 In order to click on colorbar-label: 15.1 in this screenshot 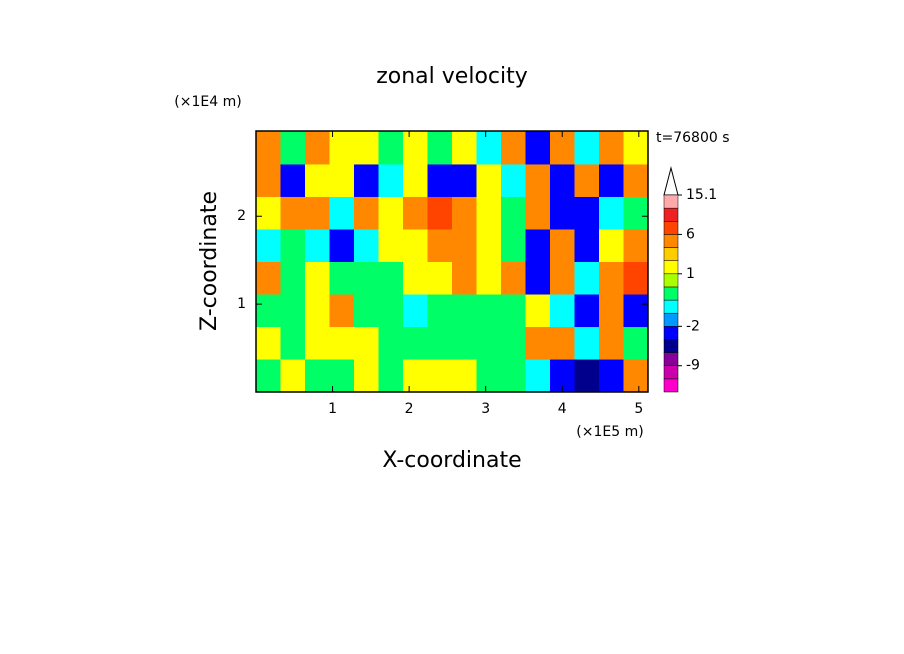, I will do `click(701, 195)`.